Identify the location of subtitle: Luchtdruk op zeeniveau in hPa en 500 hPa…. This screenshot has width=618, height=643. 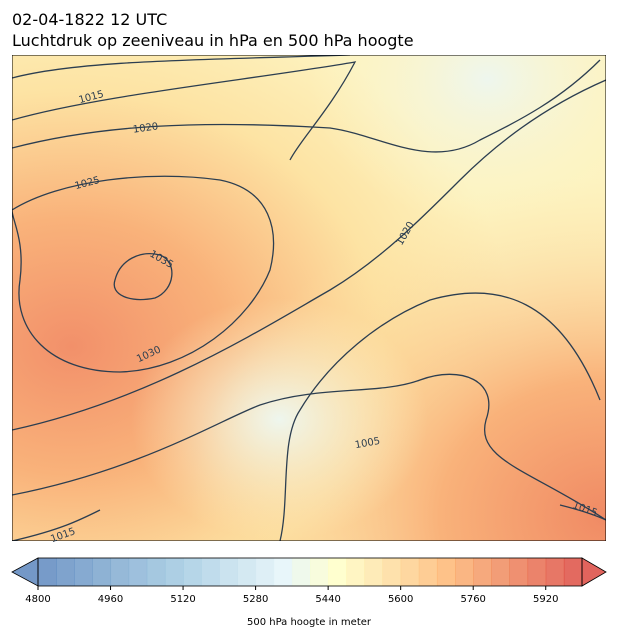
(213, 40).